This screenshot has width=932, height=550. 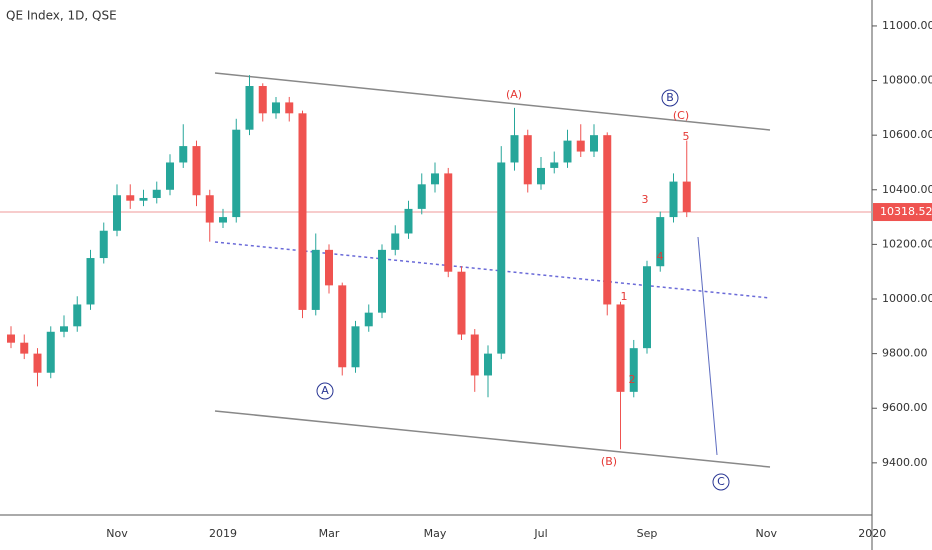 I want to click on wave-label: 4, so click(x=660, y=256).